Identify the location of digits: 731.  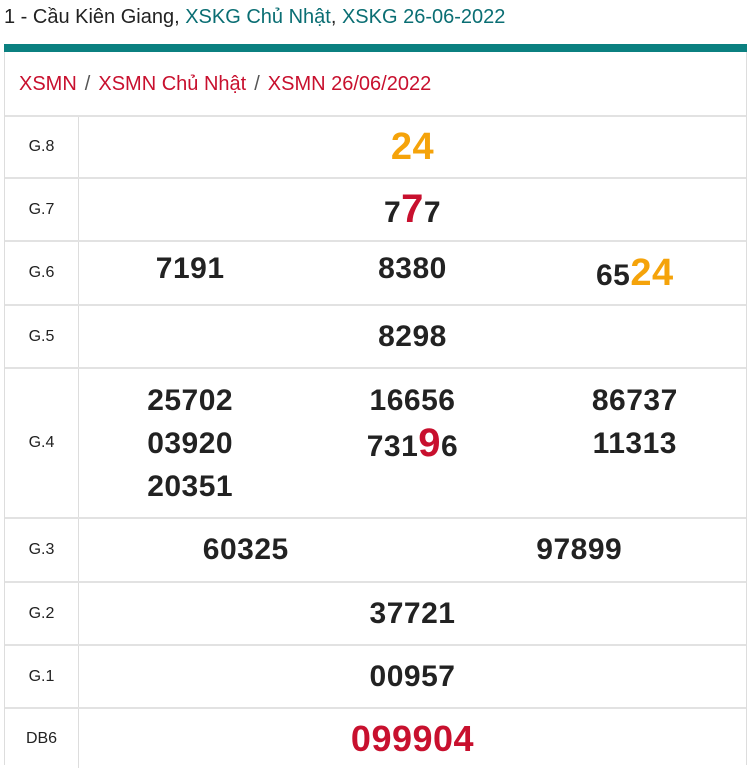
(392, 446).